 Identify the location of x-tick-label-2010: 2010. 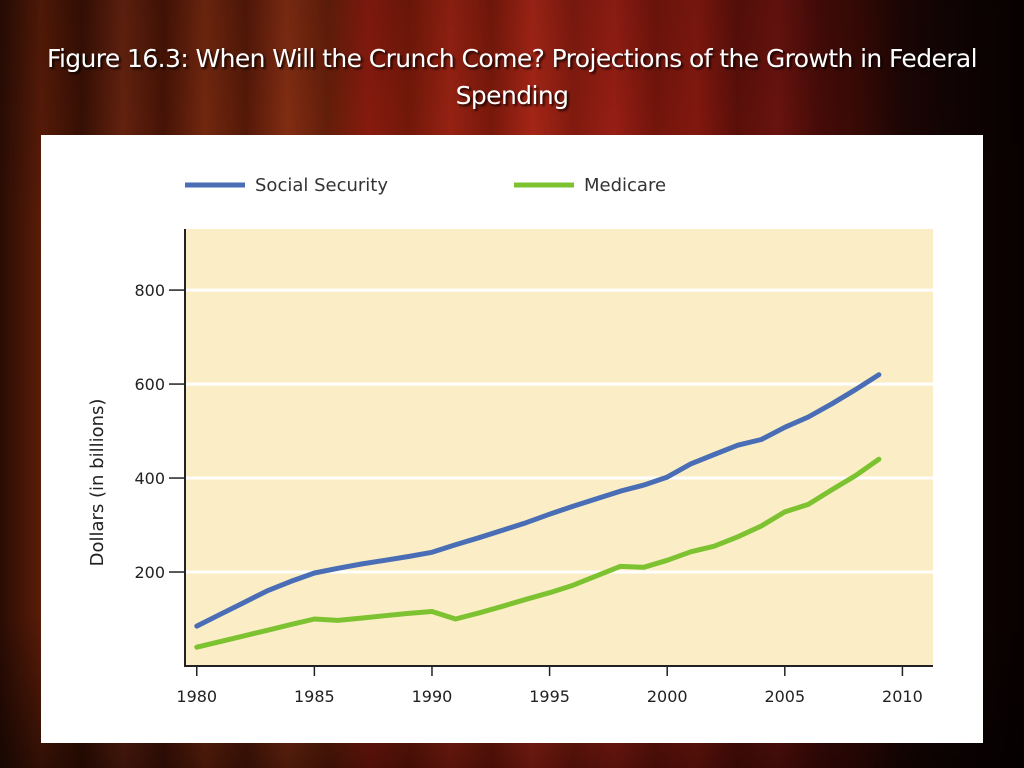
(902, 696).